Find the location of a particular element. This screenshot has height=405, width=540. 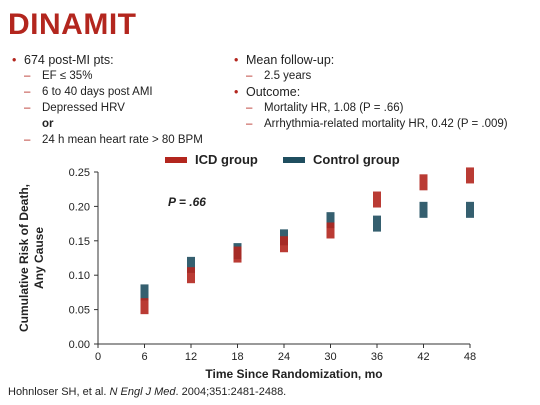

right_bullets-item: Outcome: is located at coordinates (382, 92).